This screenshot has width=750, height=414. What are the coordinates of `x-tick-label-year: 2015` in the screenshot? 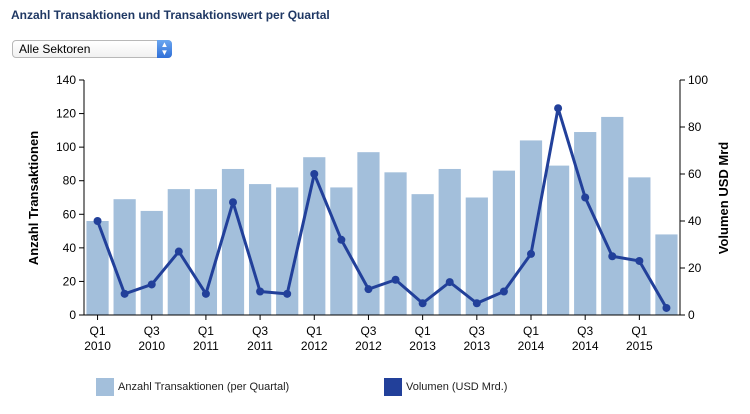 It's located at (639, 346).